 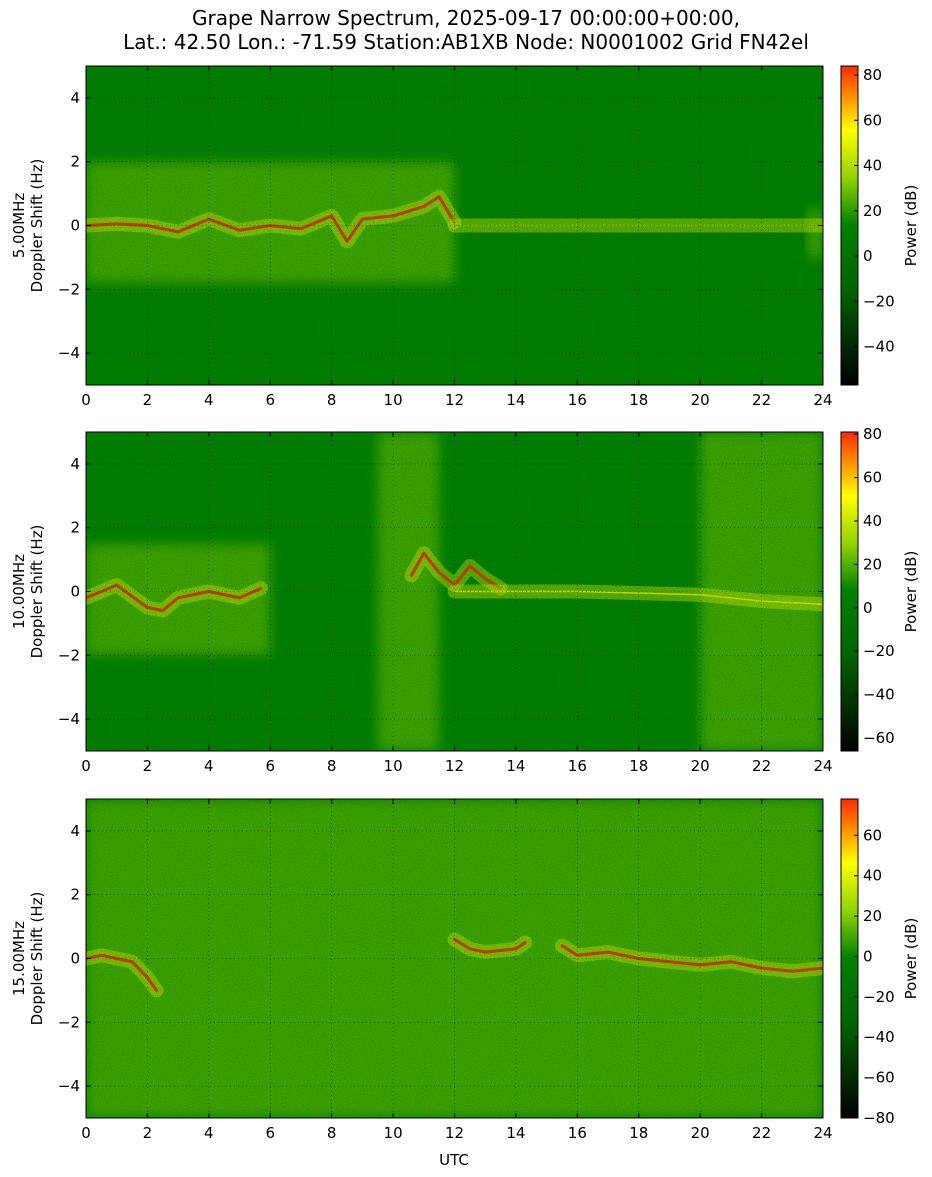 What do you see at coordinates (454, 1160) in the screenshot?
I see `x-axis-label: UTC` at bounding box center [454, 1160].